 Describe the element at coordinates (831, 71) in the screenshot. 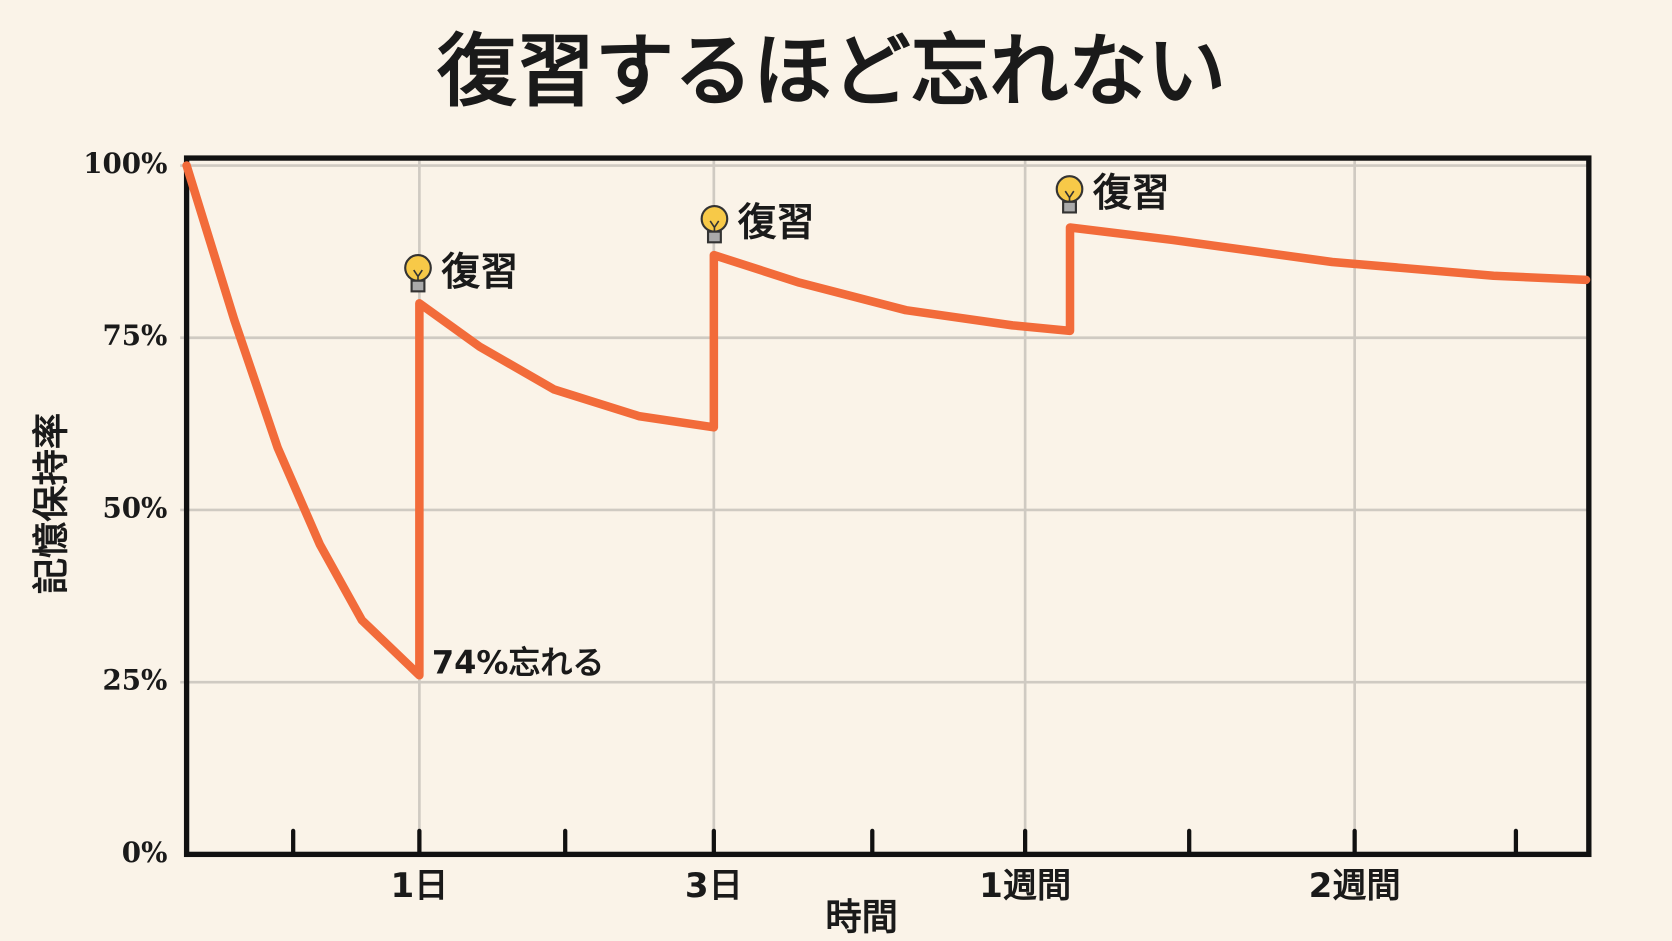

I see `chart-title: 復習するほど忘れない` at that location.